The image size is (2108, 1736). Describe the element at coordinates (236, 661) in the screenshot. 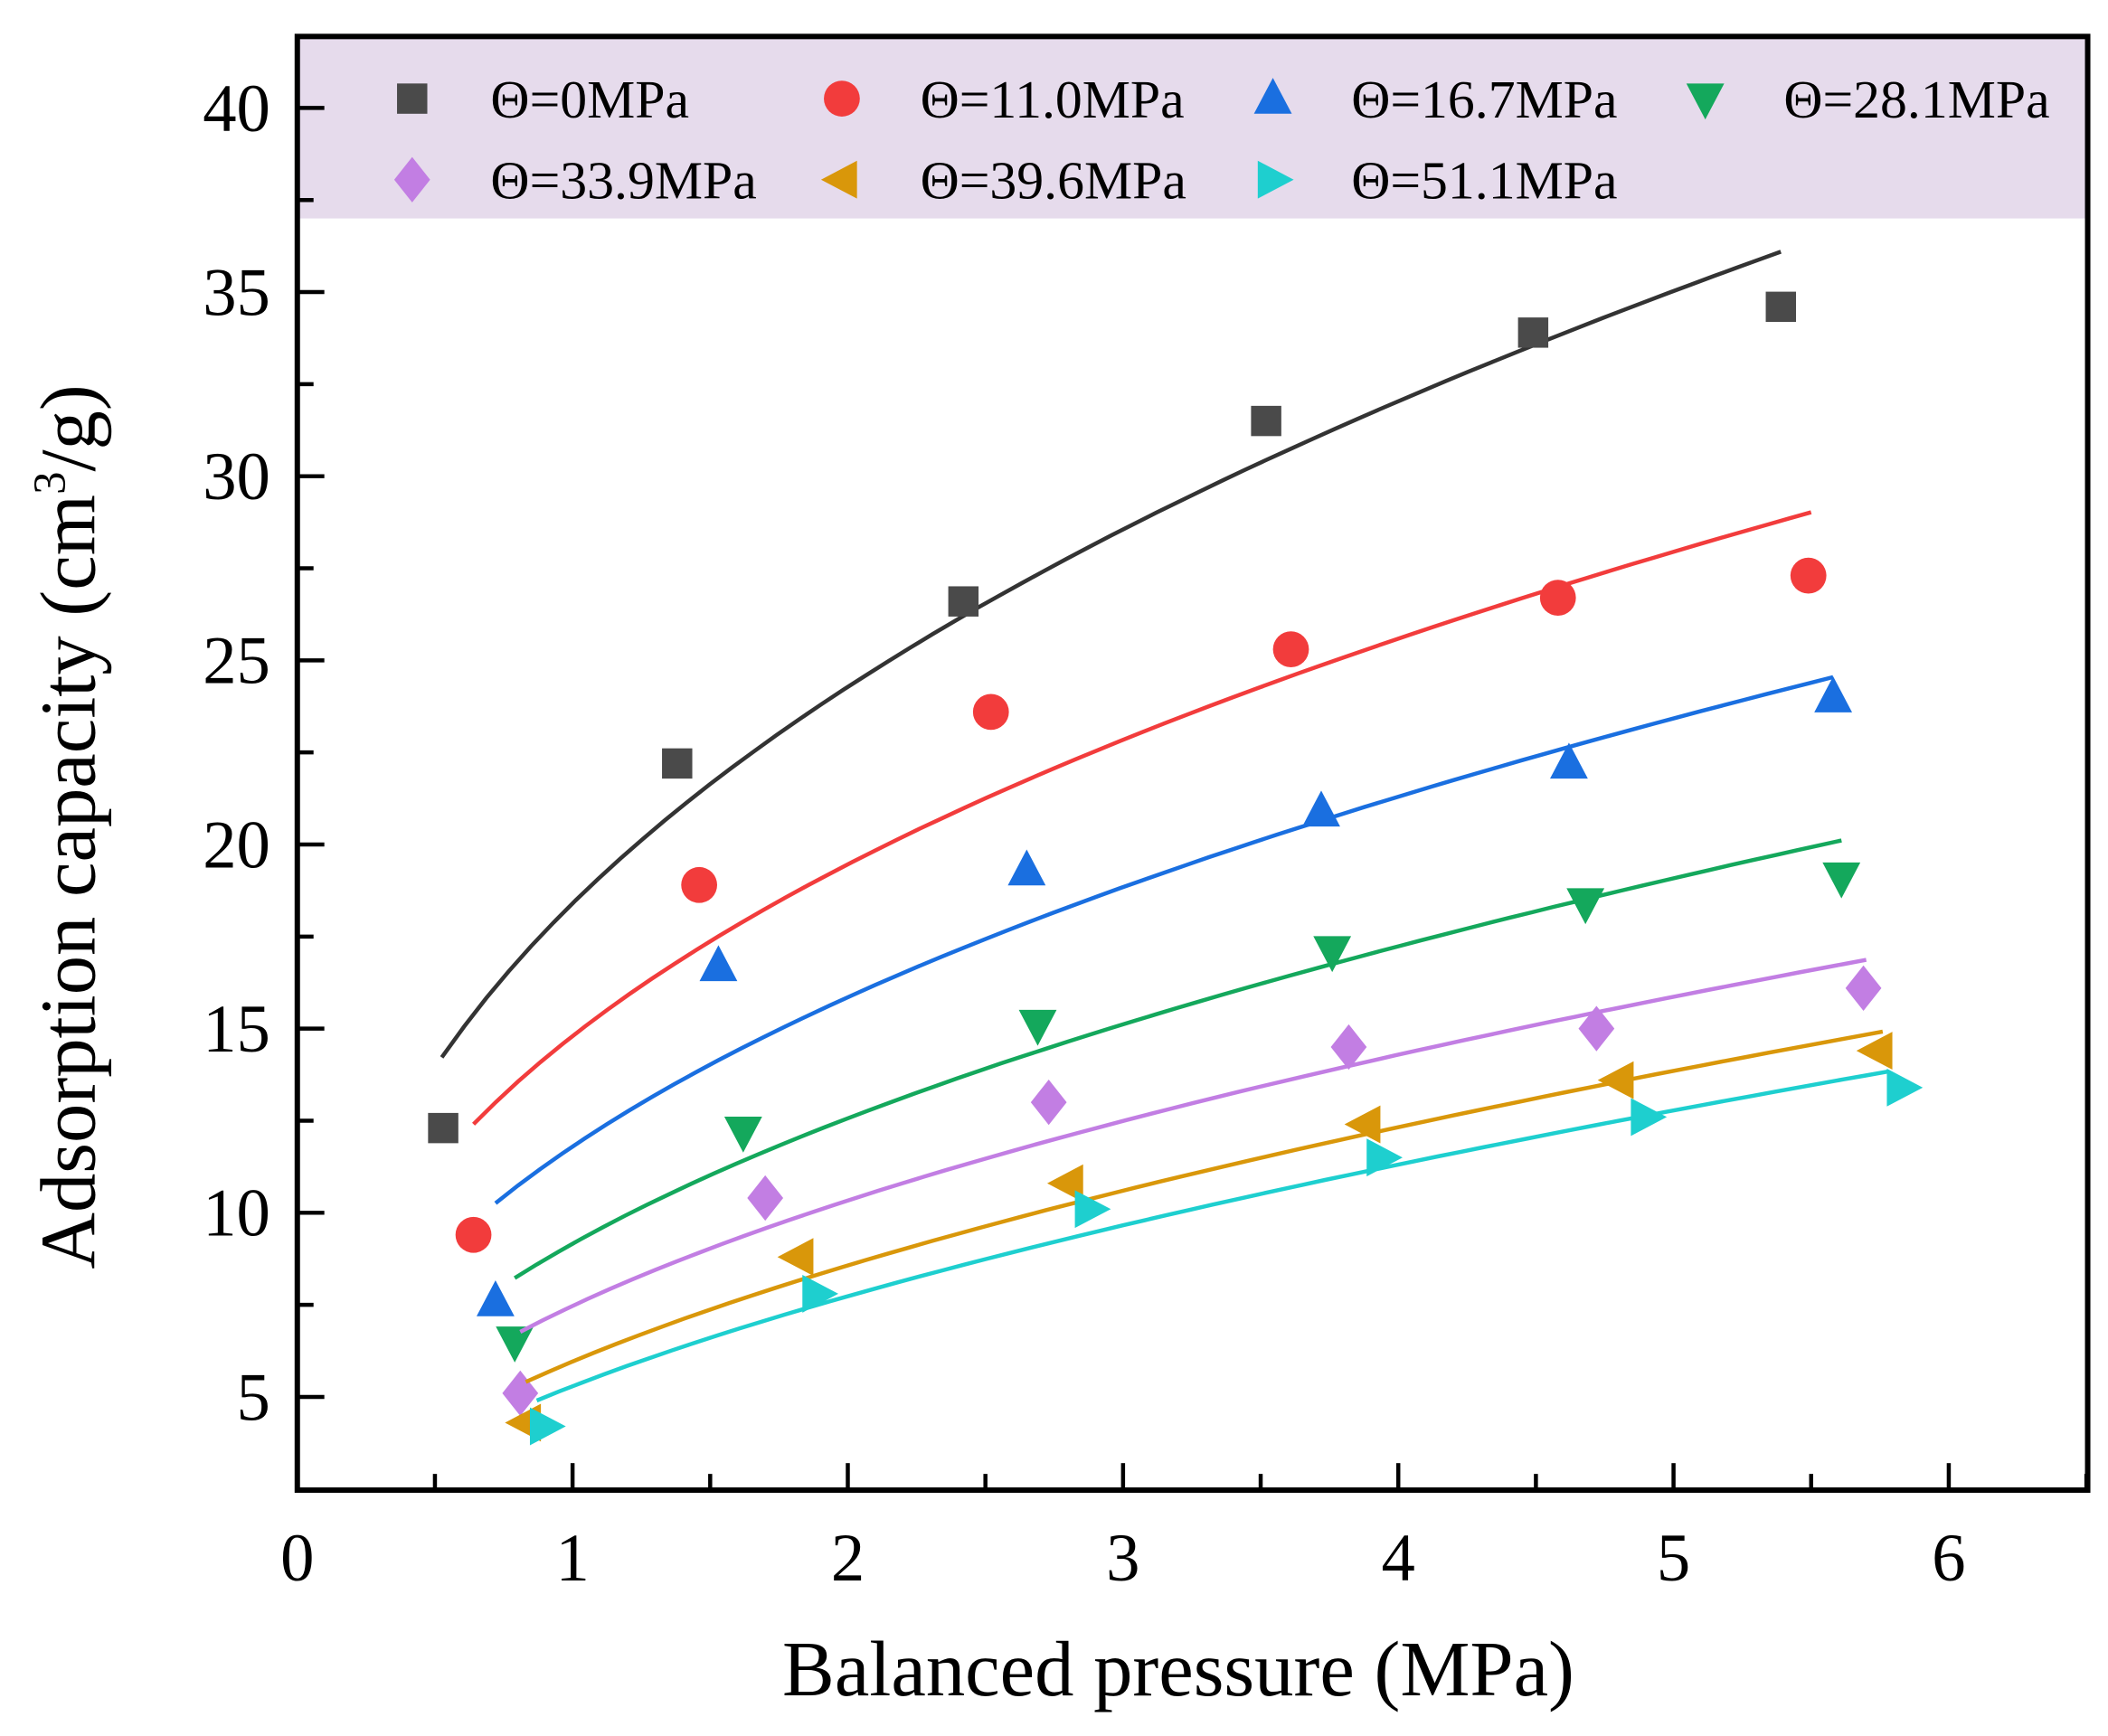

I see `y-tick-label: 25` at that location.